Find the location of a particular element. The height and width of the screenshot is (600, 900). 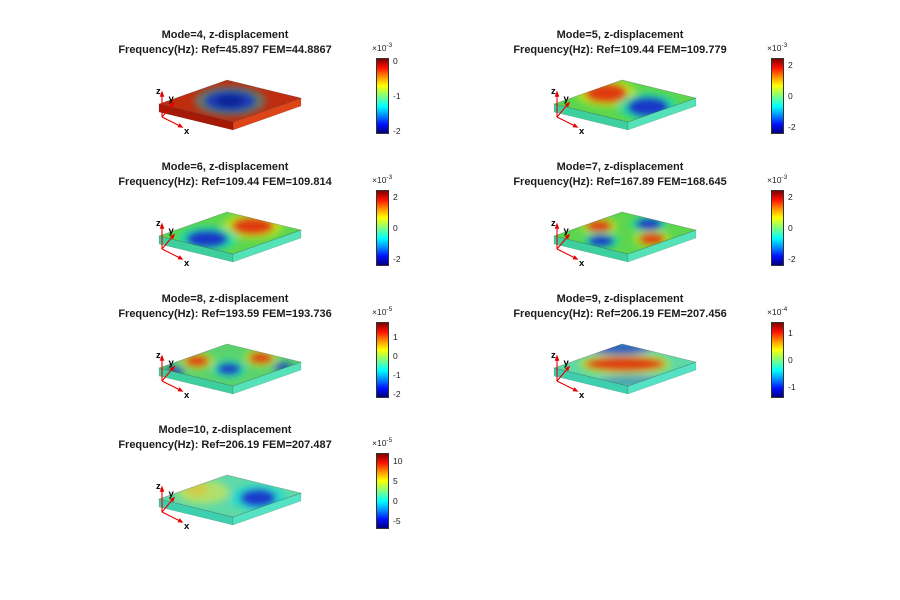

subplot-title: Mode=4, z-displacement is located at coordinates (225, 35).